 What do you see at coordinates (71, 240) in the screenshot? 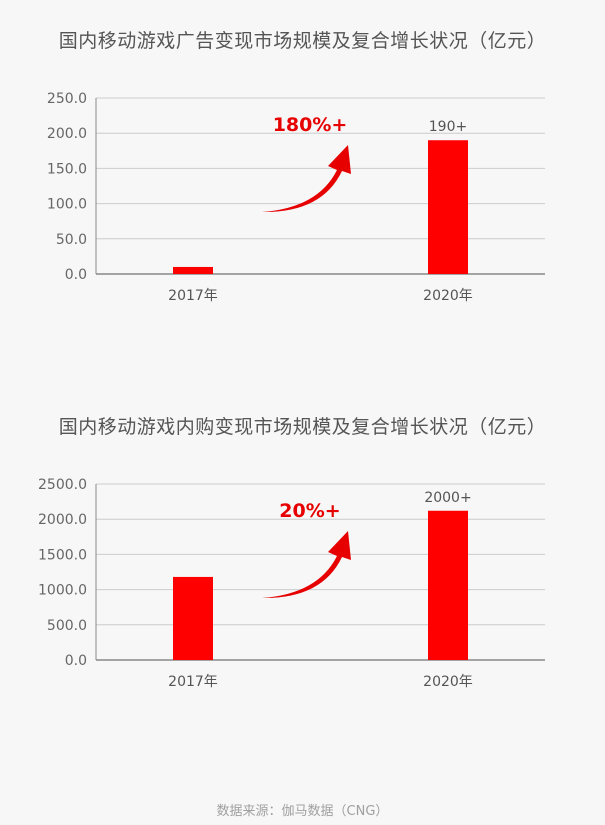
I see `y-tick-label: 50.0` at bounding box center [71, 240].